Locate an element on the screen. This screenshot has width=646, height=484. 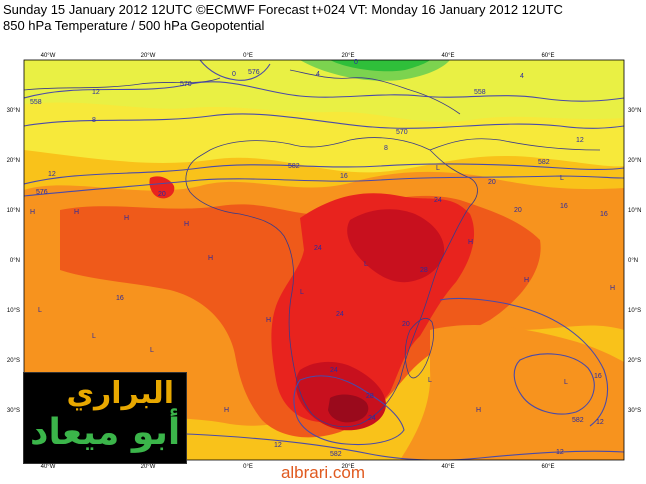
top-axis: 40°W 20°W 0°E 20°E 40°E 60°E is located at coordinates (298, 56).